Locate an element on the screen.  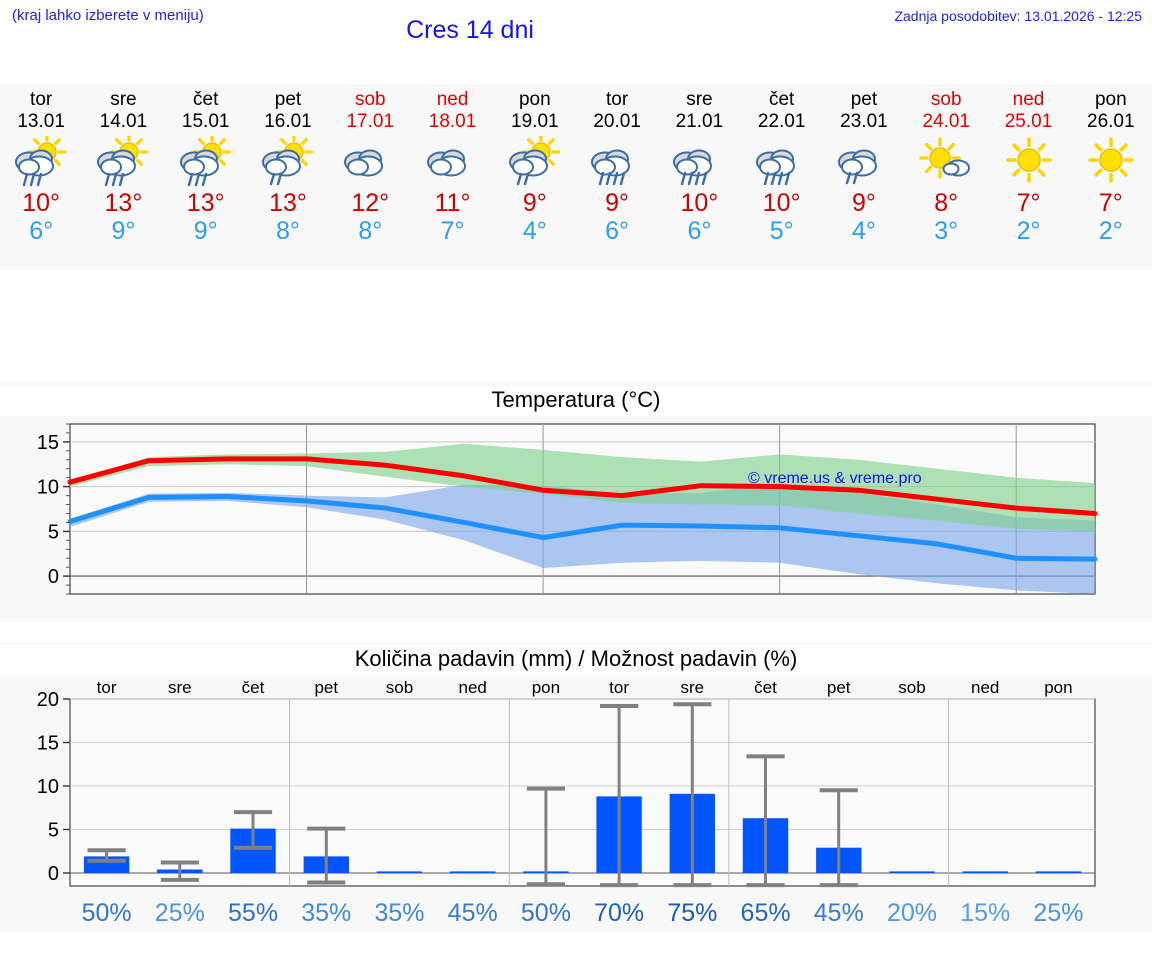
forecast-day-column: ned 25.01 7° 2° is located at coordinates (1028, 177).